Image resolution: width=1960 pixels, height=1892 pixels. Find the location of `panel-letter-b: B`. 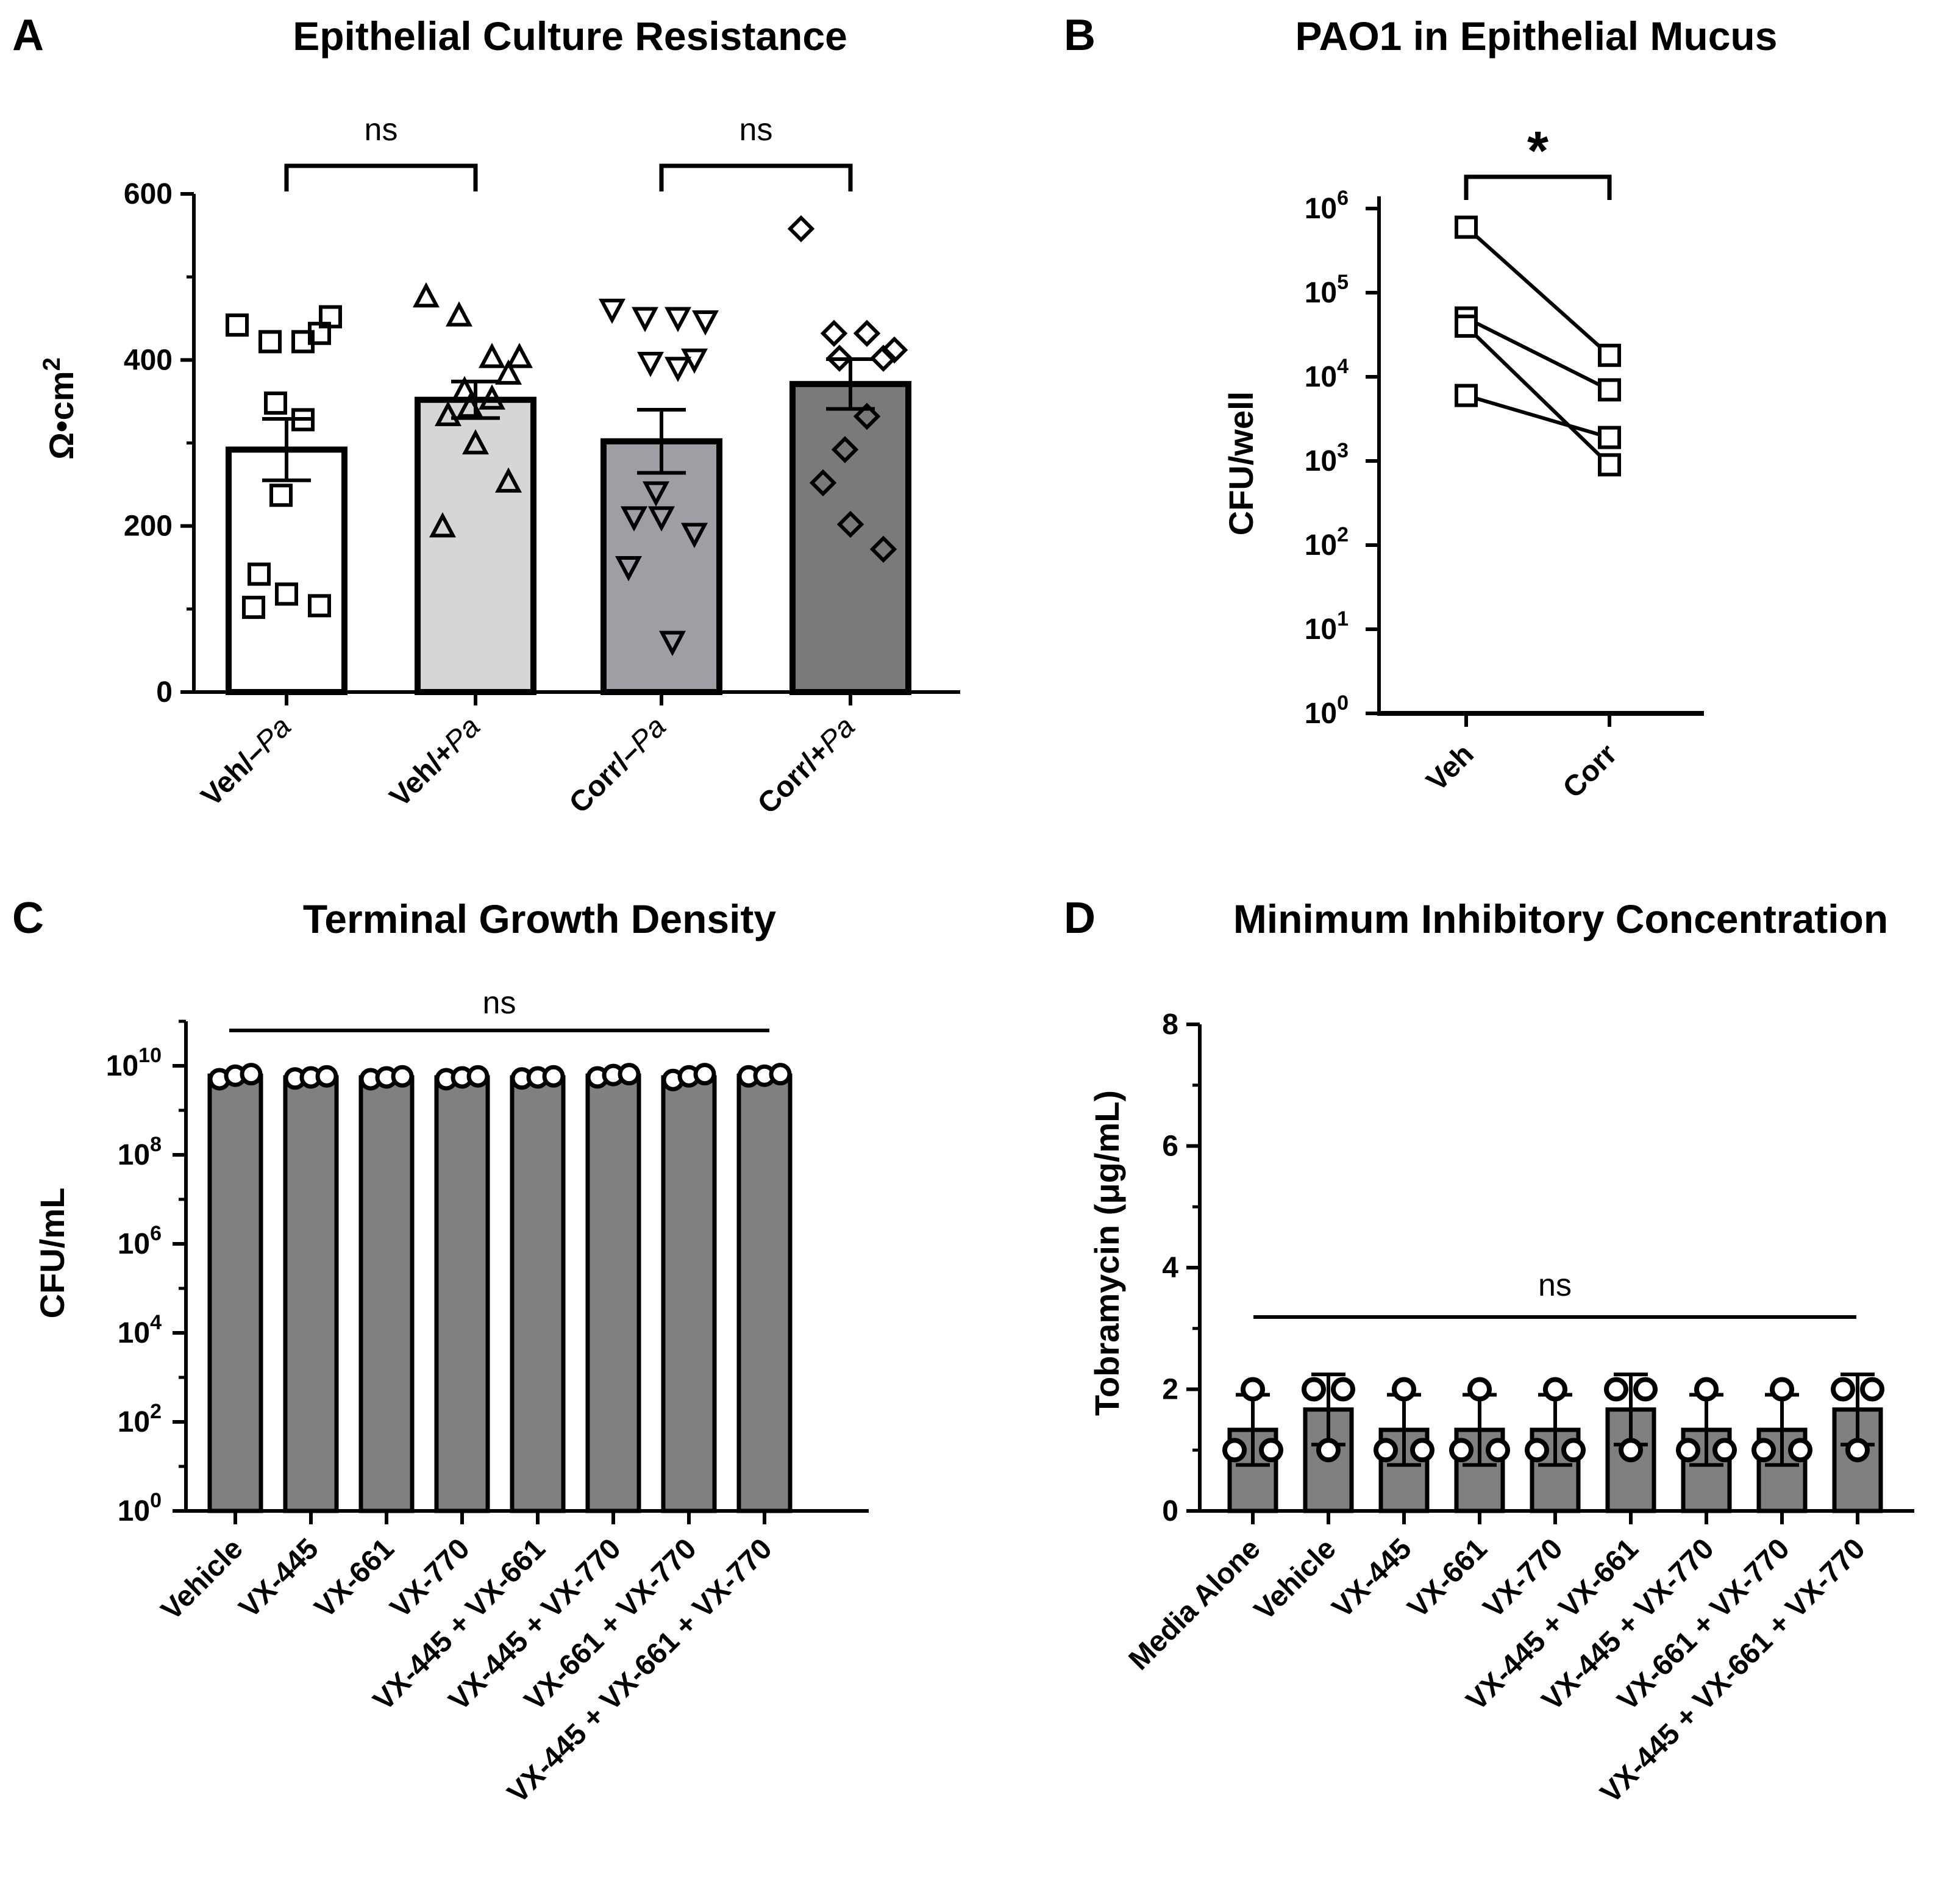

panel-letter-b: B is located at coordinates (1080, 35).